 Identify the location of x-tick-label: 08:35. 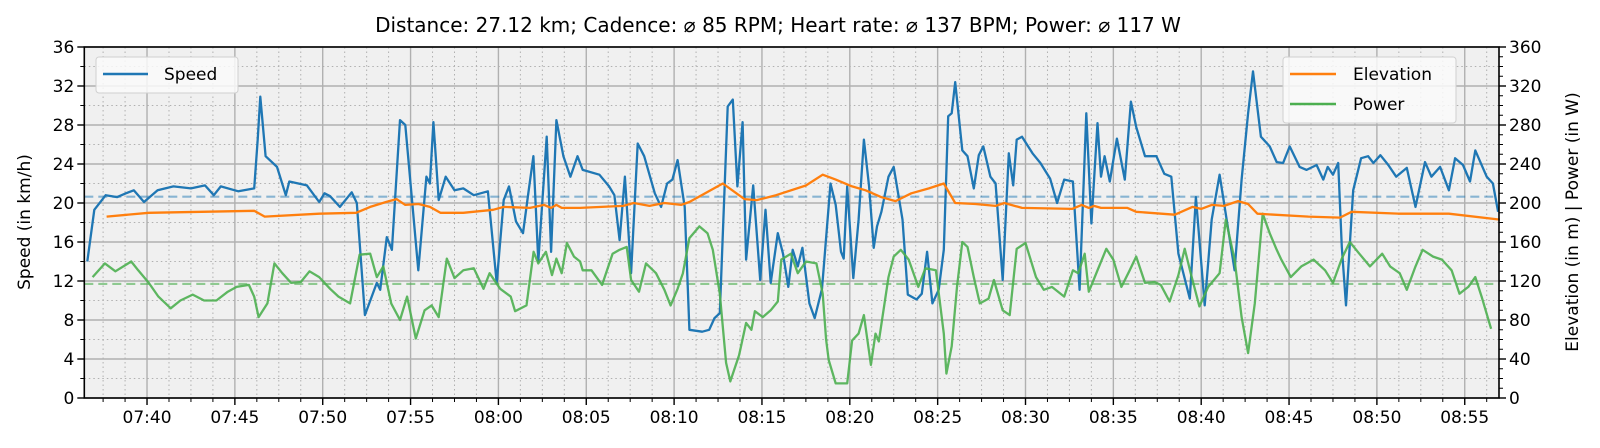
(1113, 418).